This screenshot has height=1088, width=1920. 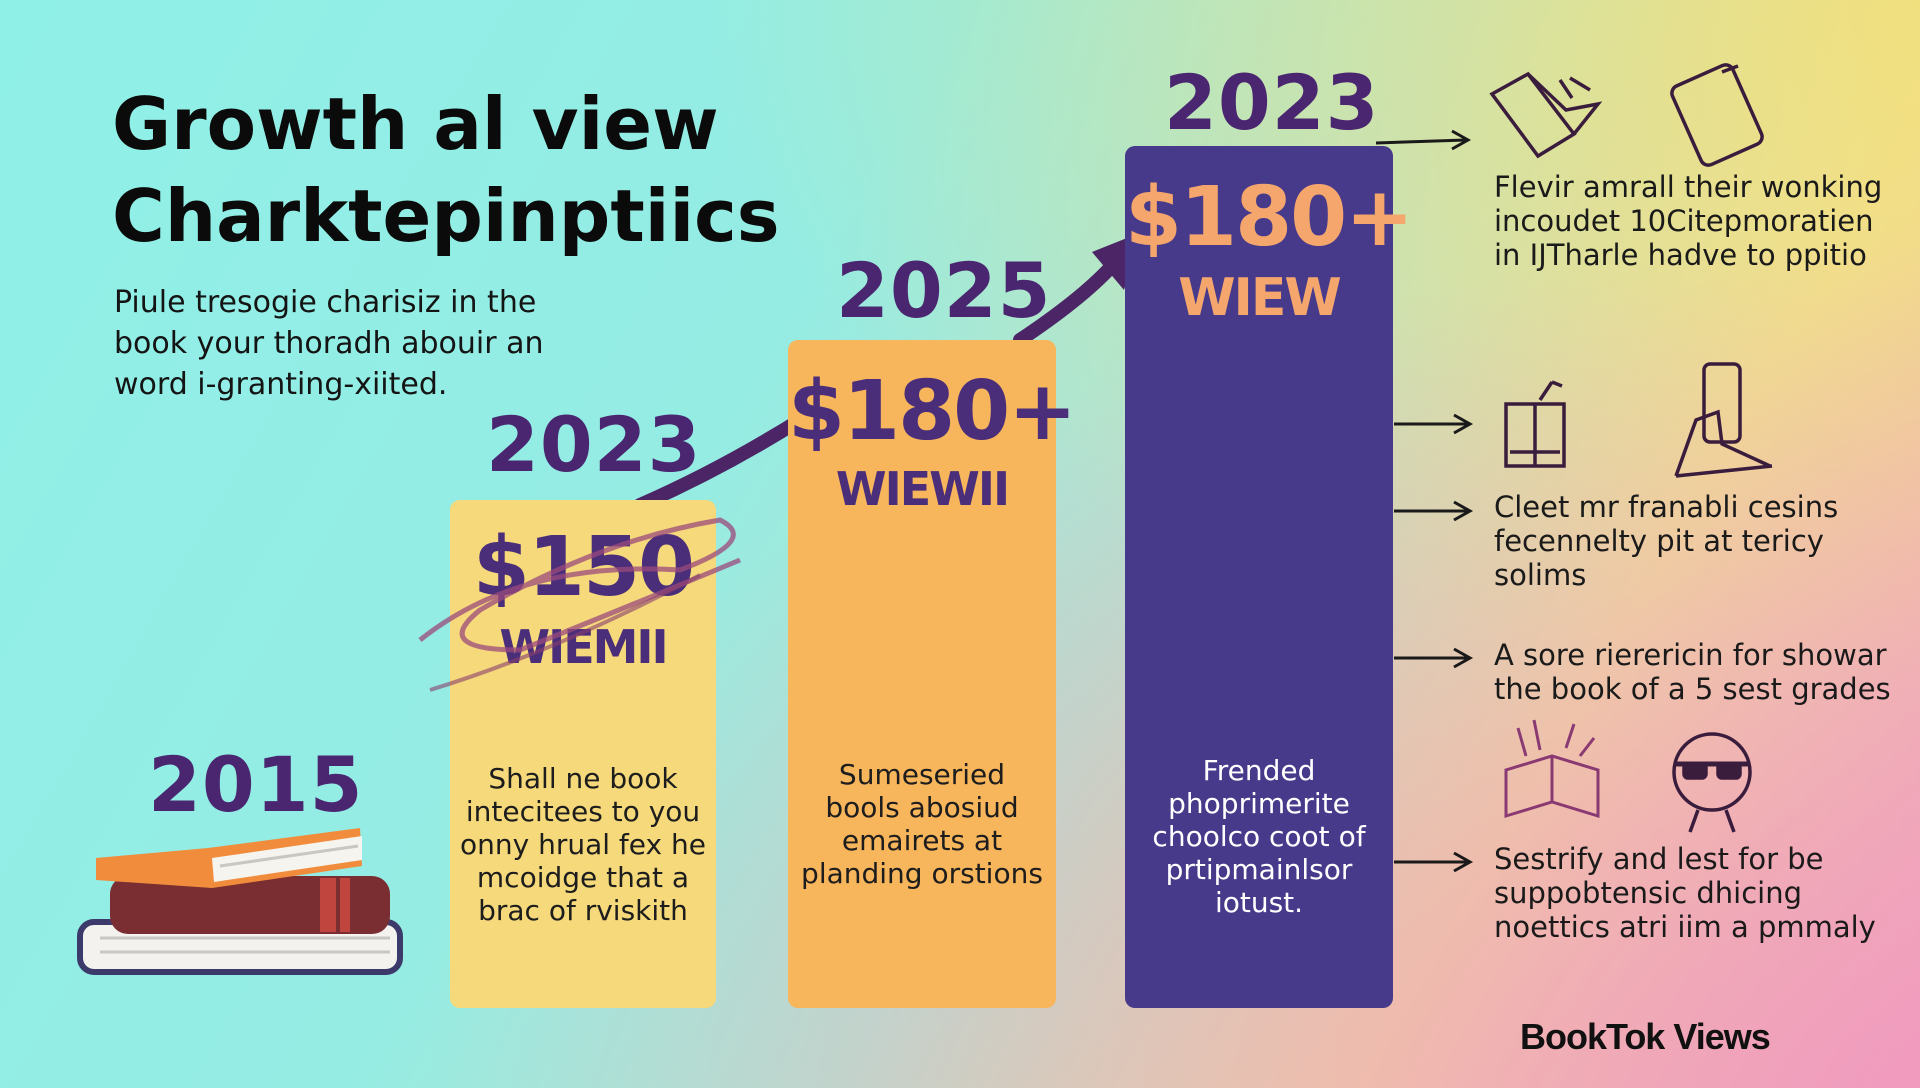 What do you see at coordinates (1260, 298) in the screenshot?
I see `bar-unit-label: WIEW` at bounding box center [1260, 298].